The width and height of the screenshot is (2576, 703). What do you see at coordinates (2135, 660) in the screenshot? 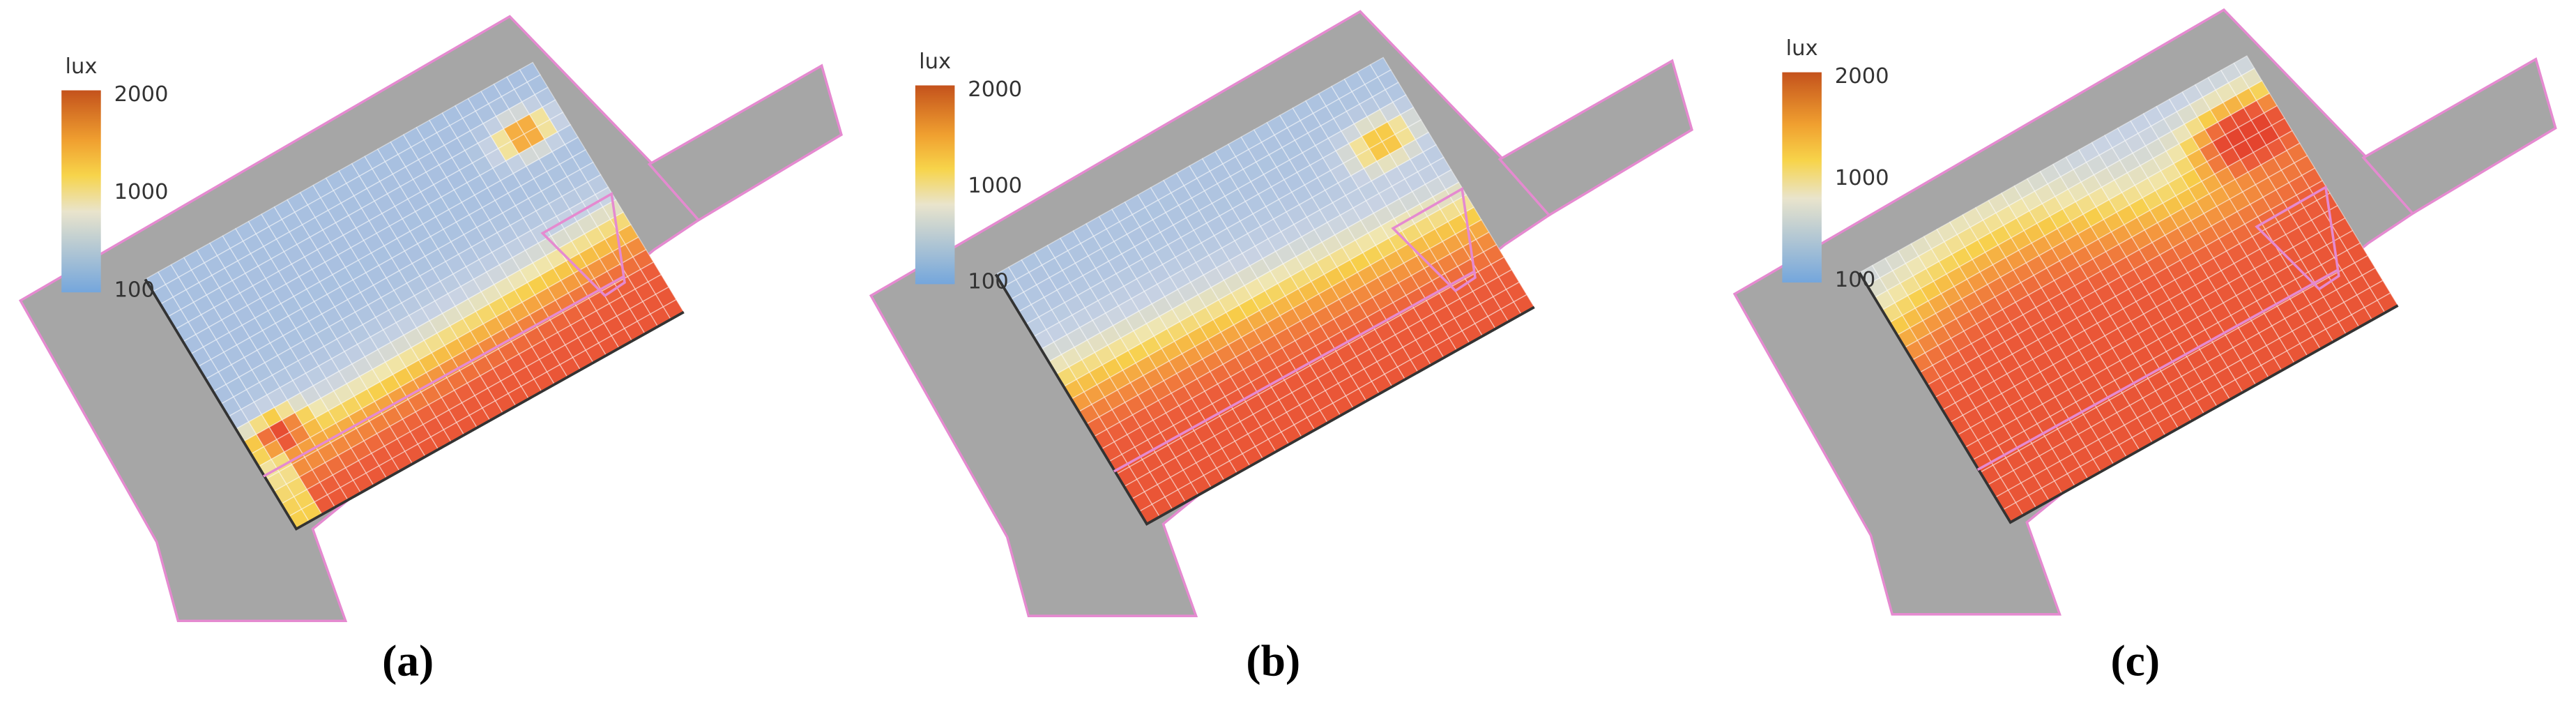
I see `panel-label: (c)` at bounding box center [2135, 660].